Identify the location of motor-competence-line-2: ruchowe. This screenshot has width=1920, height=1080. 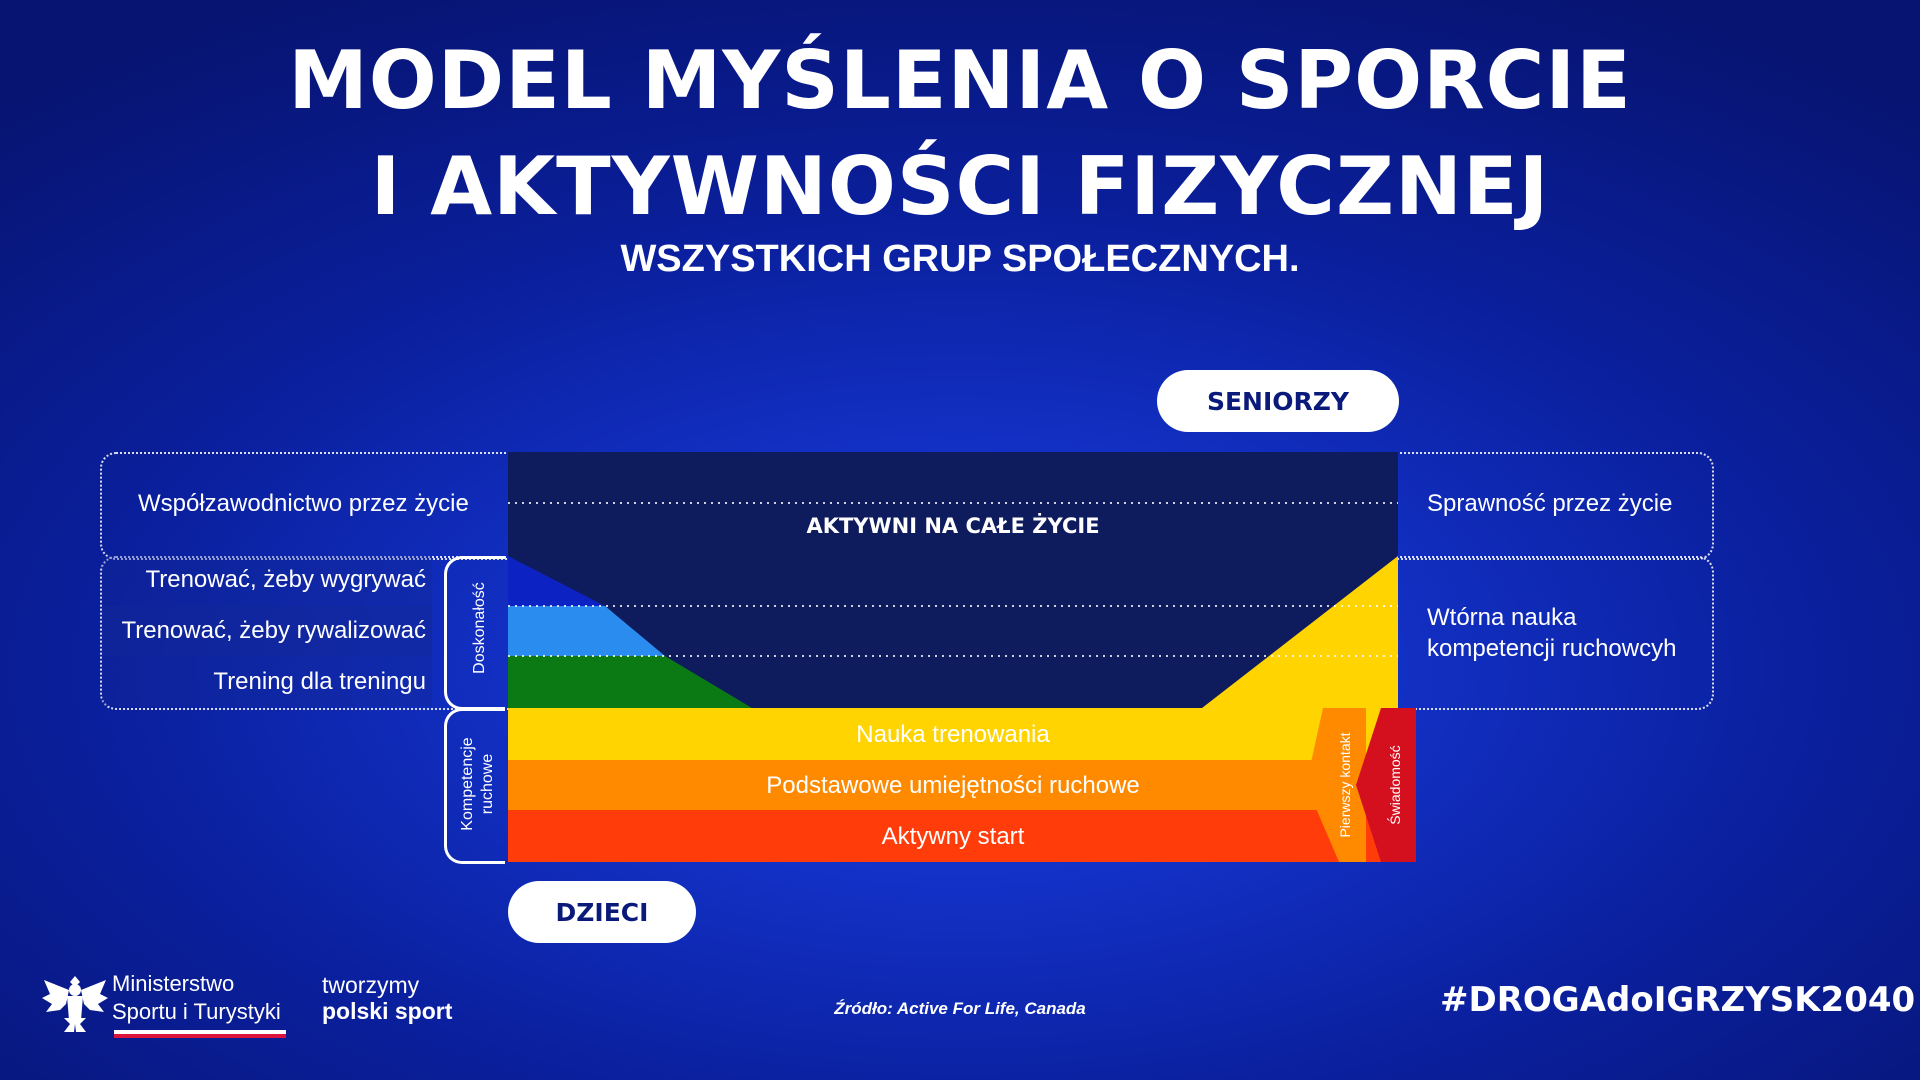
(487, 784).